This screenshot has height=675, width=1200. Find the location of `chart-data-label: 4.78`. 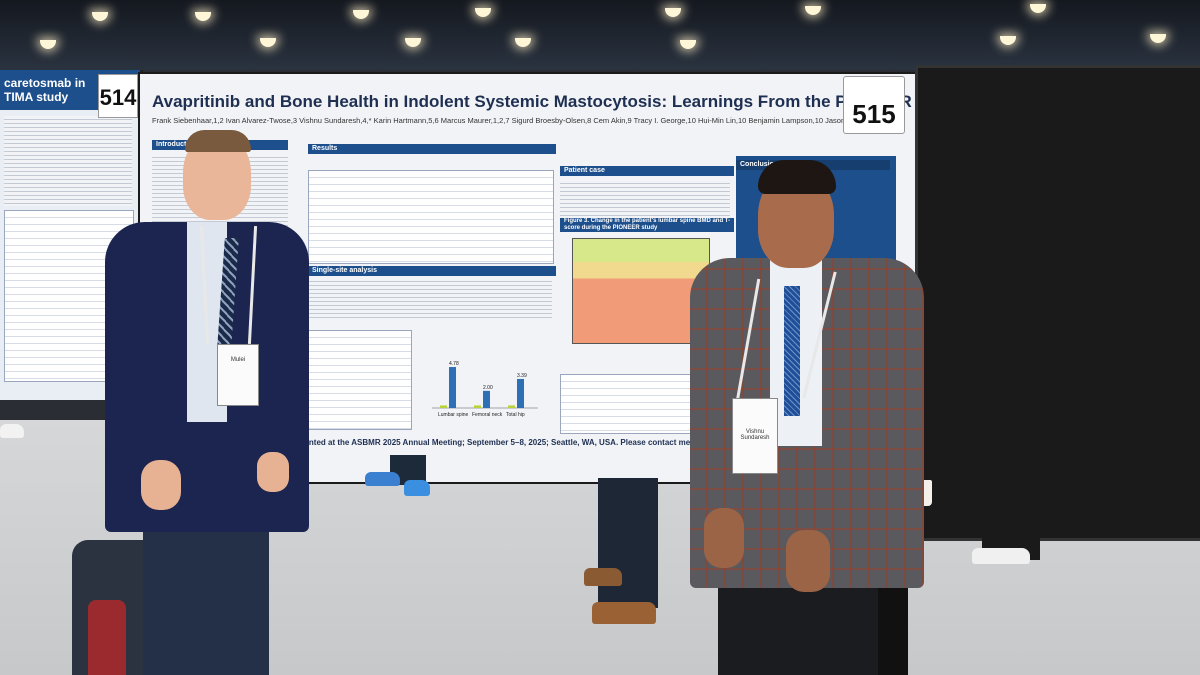

chart-data-label: 4.78 is located at coordinates (454, 364).